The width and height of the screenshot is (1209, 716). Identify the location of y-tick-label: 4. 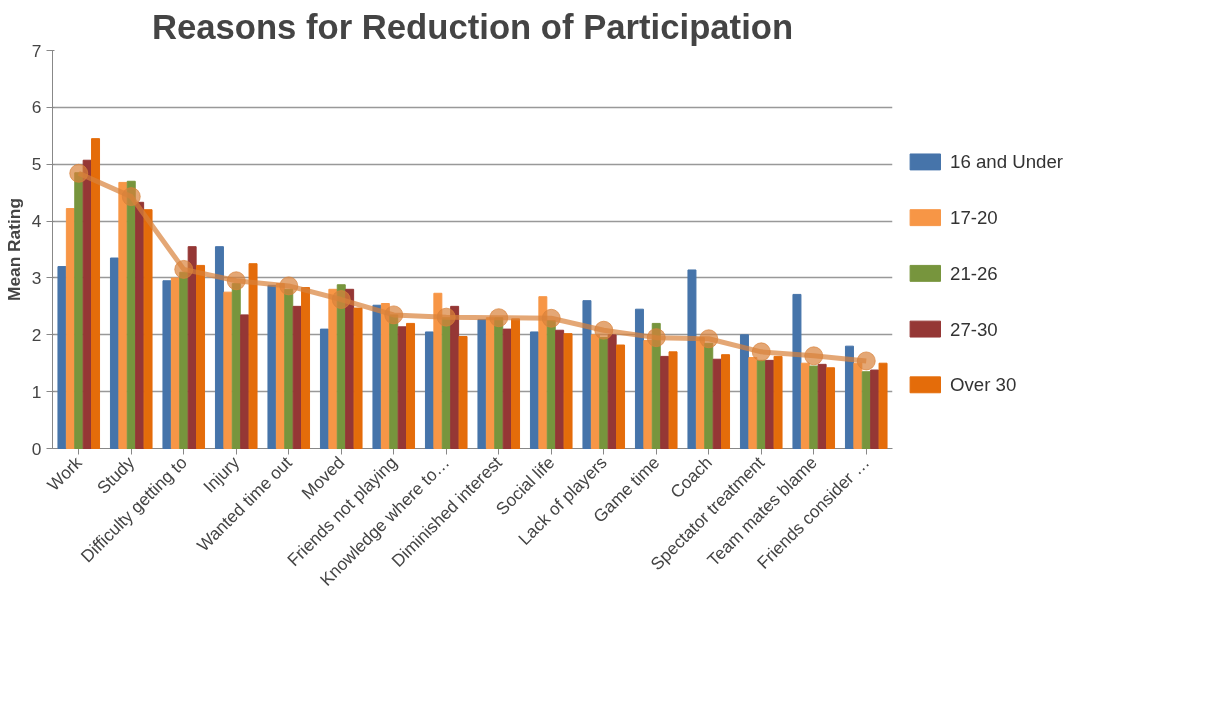
(36, 221).